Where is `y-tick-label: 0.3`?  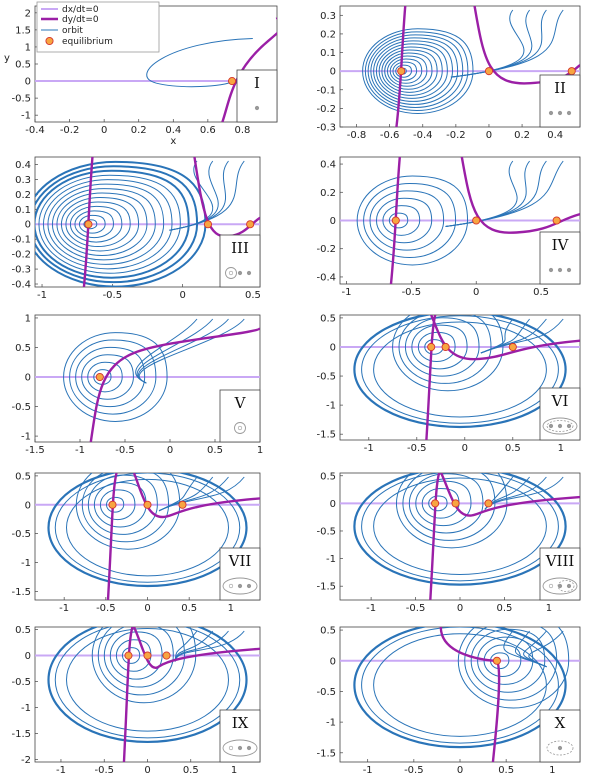
y-tick-label: 0.3 is located at coordinates (328, 16).